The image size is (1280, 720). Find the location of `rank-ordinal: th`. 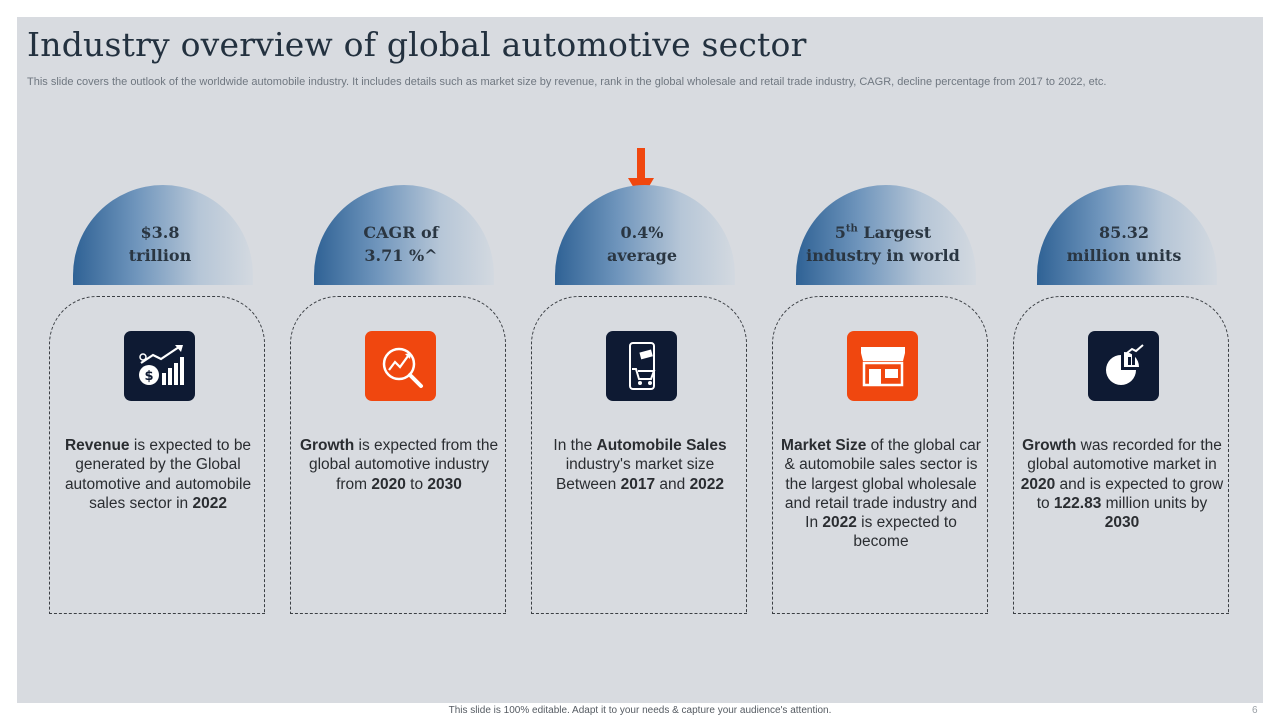

rank-ordinal: th is located at coordinates (851, 229).